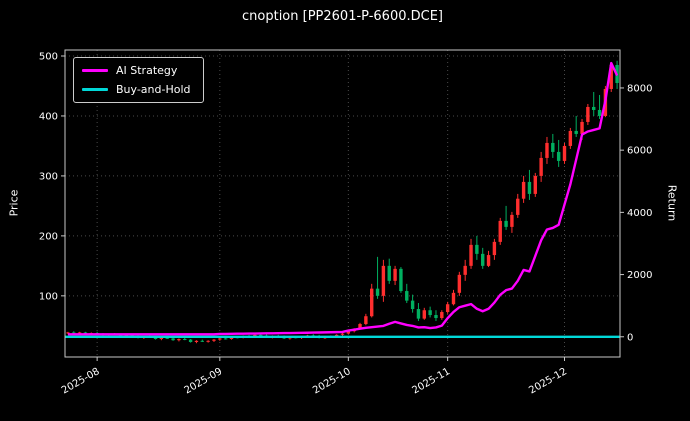 The height and width of the screenshot is (421, 690). Describe the element at coordinates (639, 275) in the screenshot. I see `right-tick-label: 2000` at that location.